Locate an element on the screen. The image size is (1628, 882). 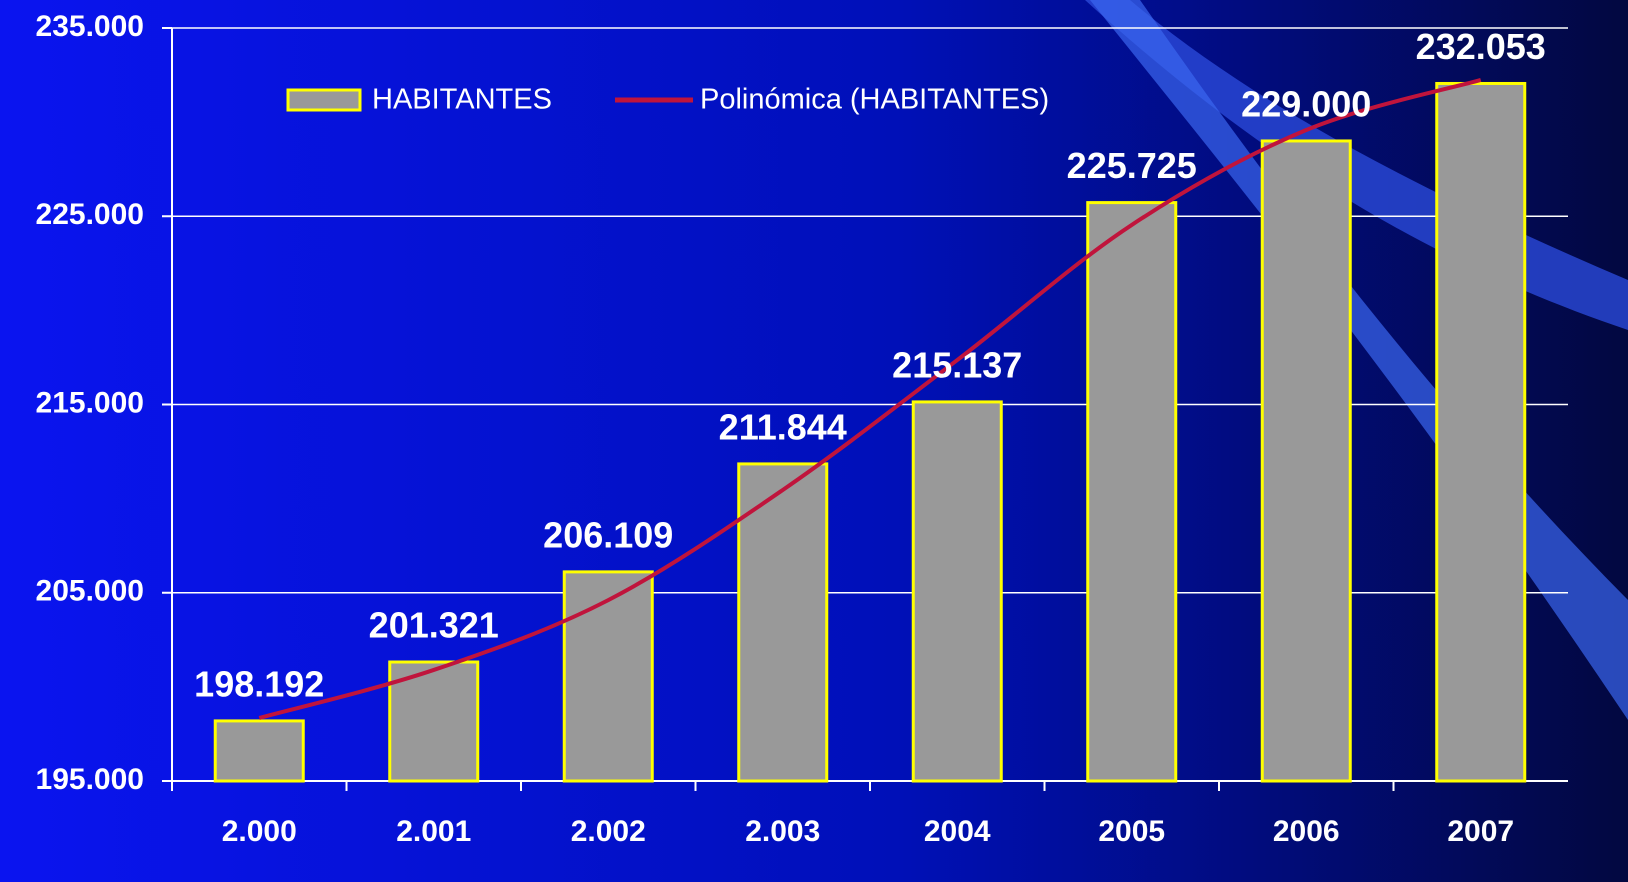
y-tick-label: 235.000 is located at coordinates (90, 26).